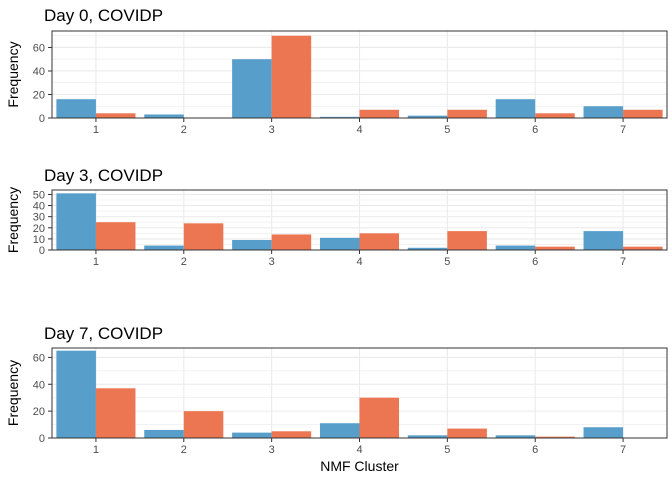  I want to click on x-axis-label: NMF Cluster, so click(359, 466).